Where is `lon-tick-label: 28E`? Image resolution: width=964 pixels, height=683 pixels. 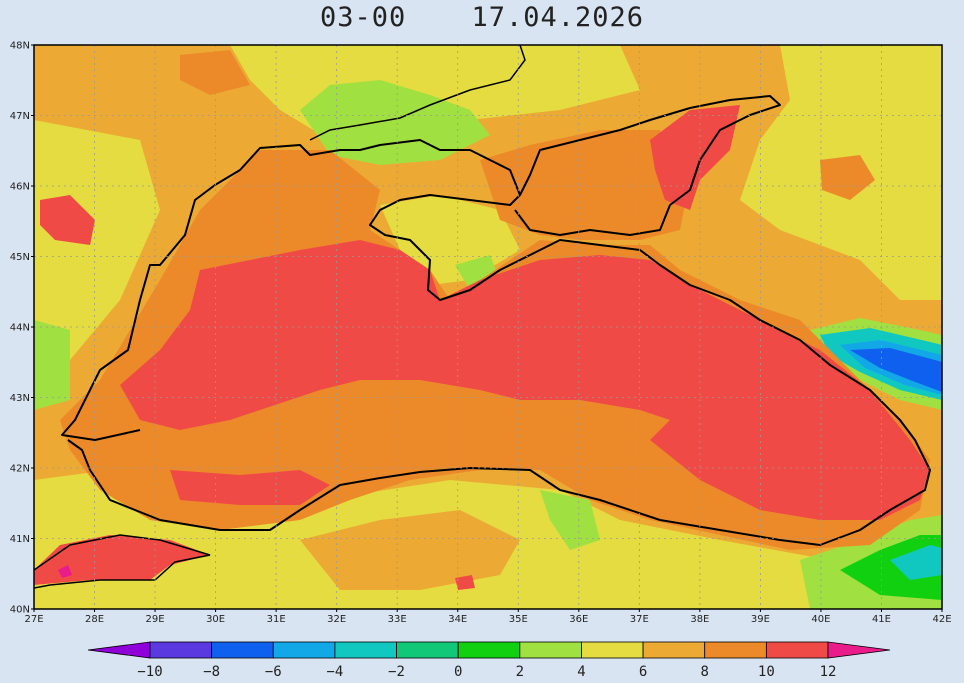 lon-tick-label: 28E is located at coordinates (94, 619).